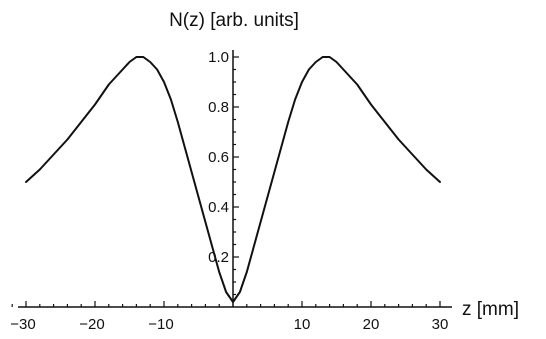 The width and height of the screenshot is (546, 339). I want to click on y-tick-label: 0.2, so click(218, 257).